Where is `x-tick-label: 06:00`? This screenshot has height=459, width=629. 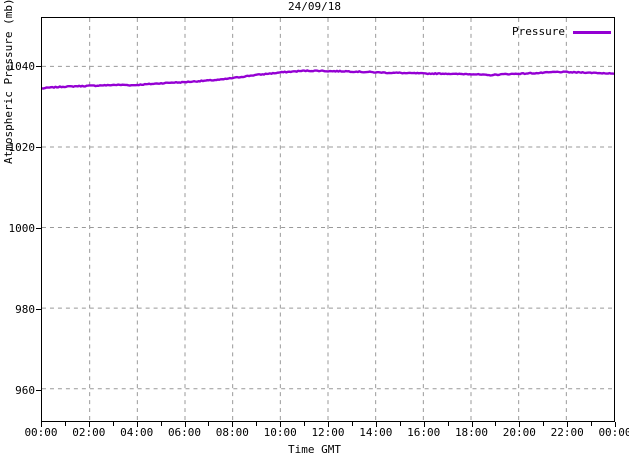
x-tick-label: 06:00 is located at coordinates (184, 432).